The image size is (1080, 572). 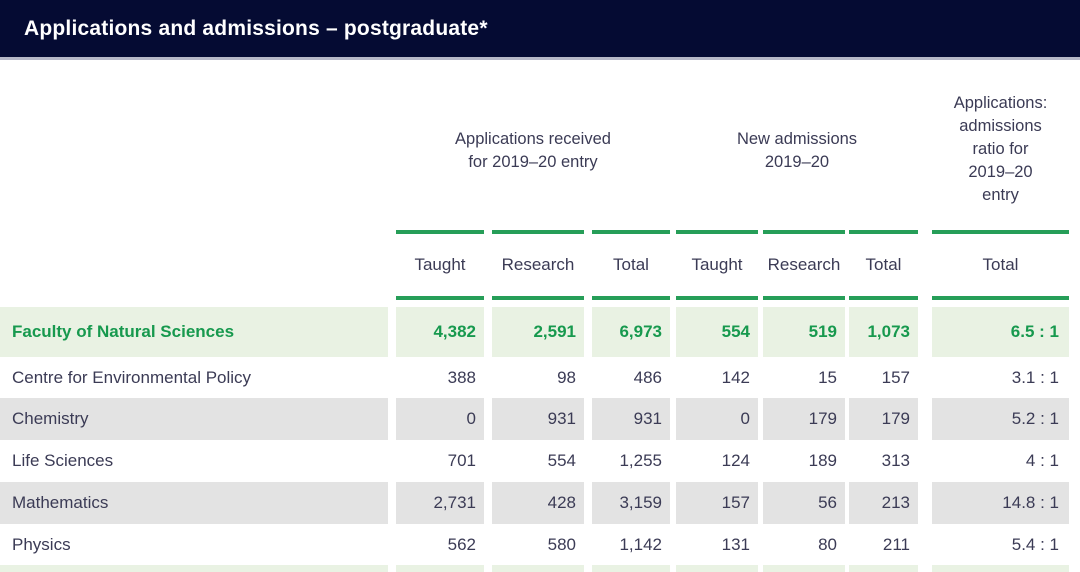 I want to click on row-label, so click(x=194, y=568).